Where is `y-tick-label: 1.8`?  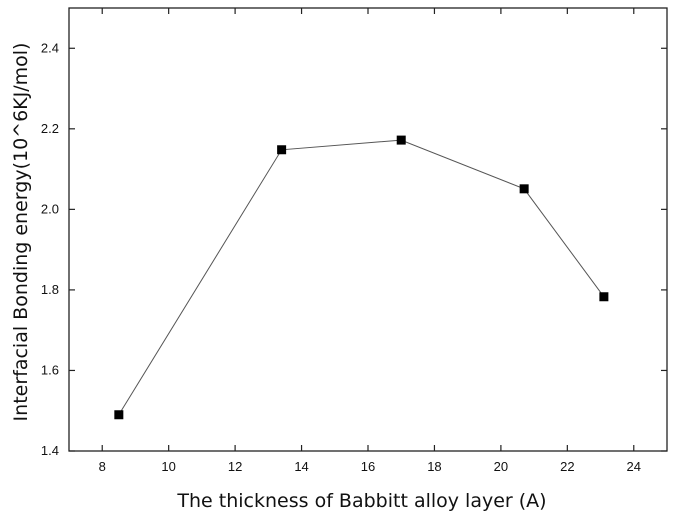
y-tick-label: 1.8 is located at coordinates (50, 289).